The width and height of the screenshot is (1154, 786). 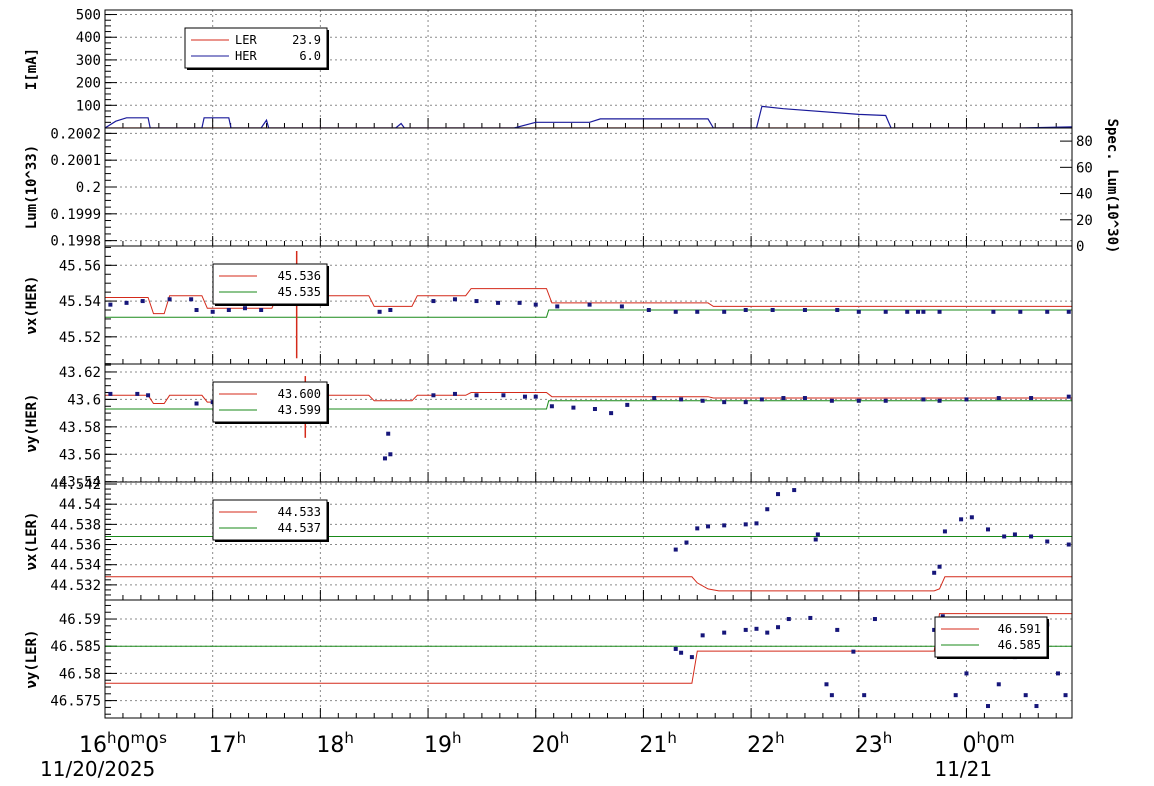 I want to click on x-tick-label-part: 23, so click(x=869, y=745).